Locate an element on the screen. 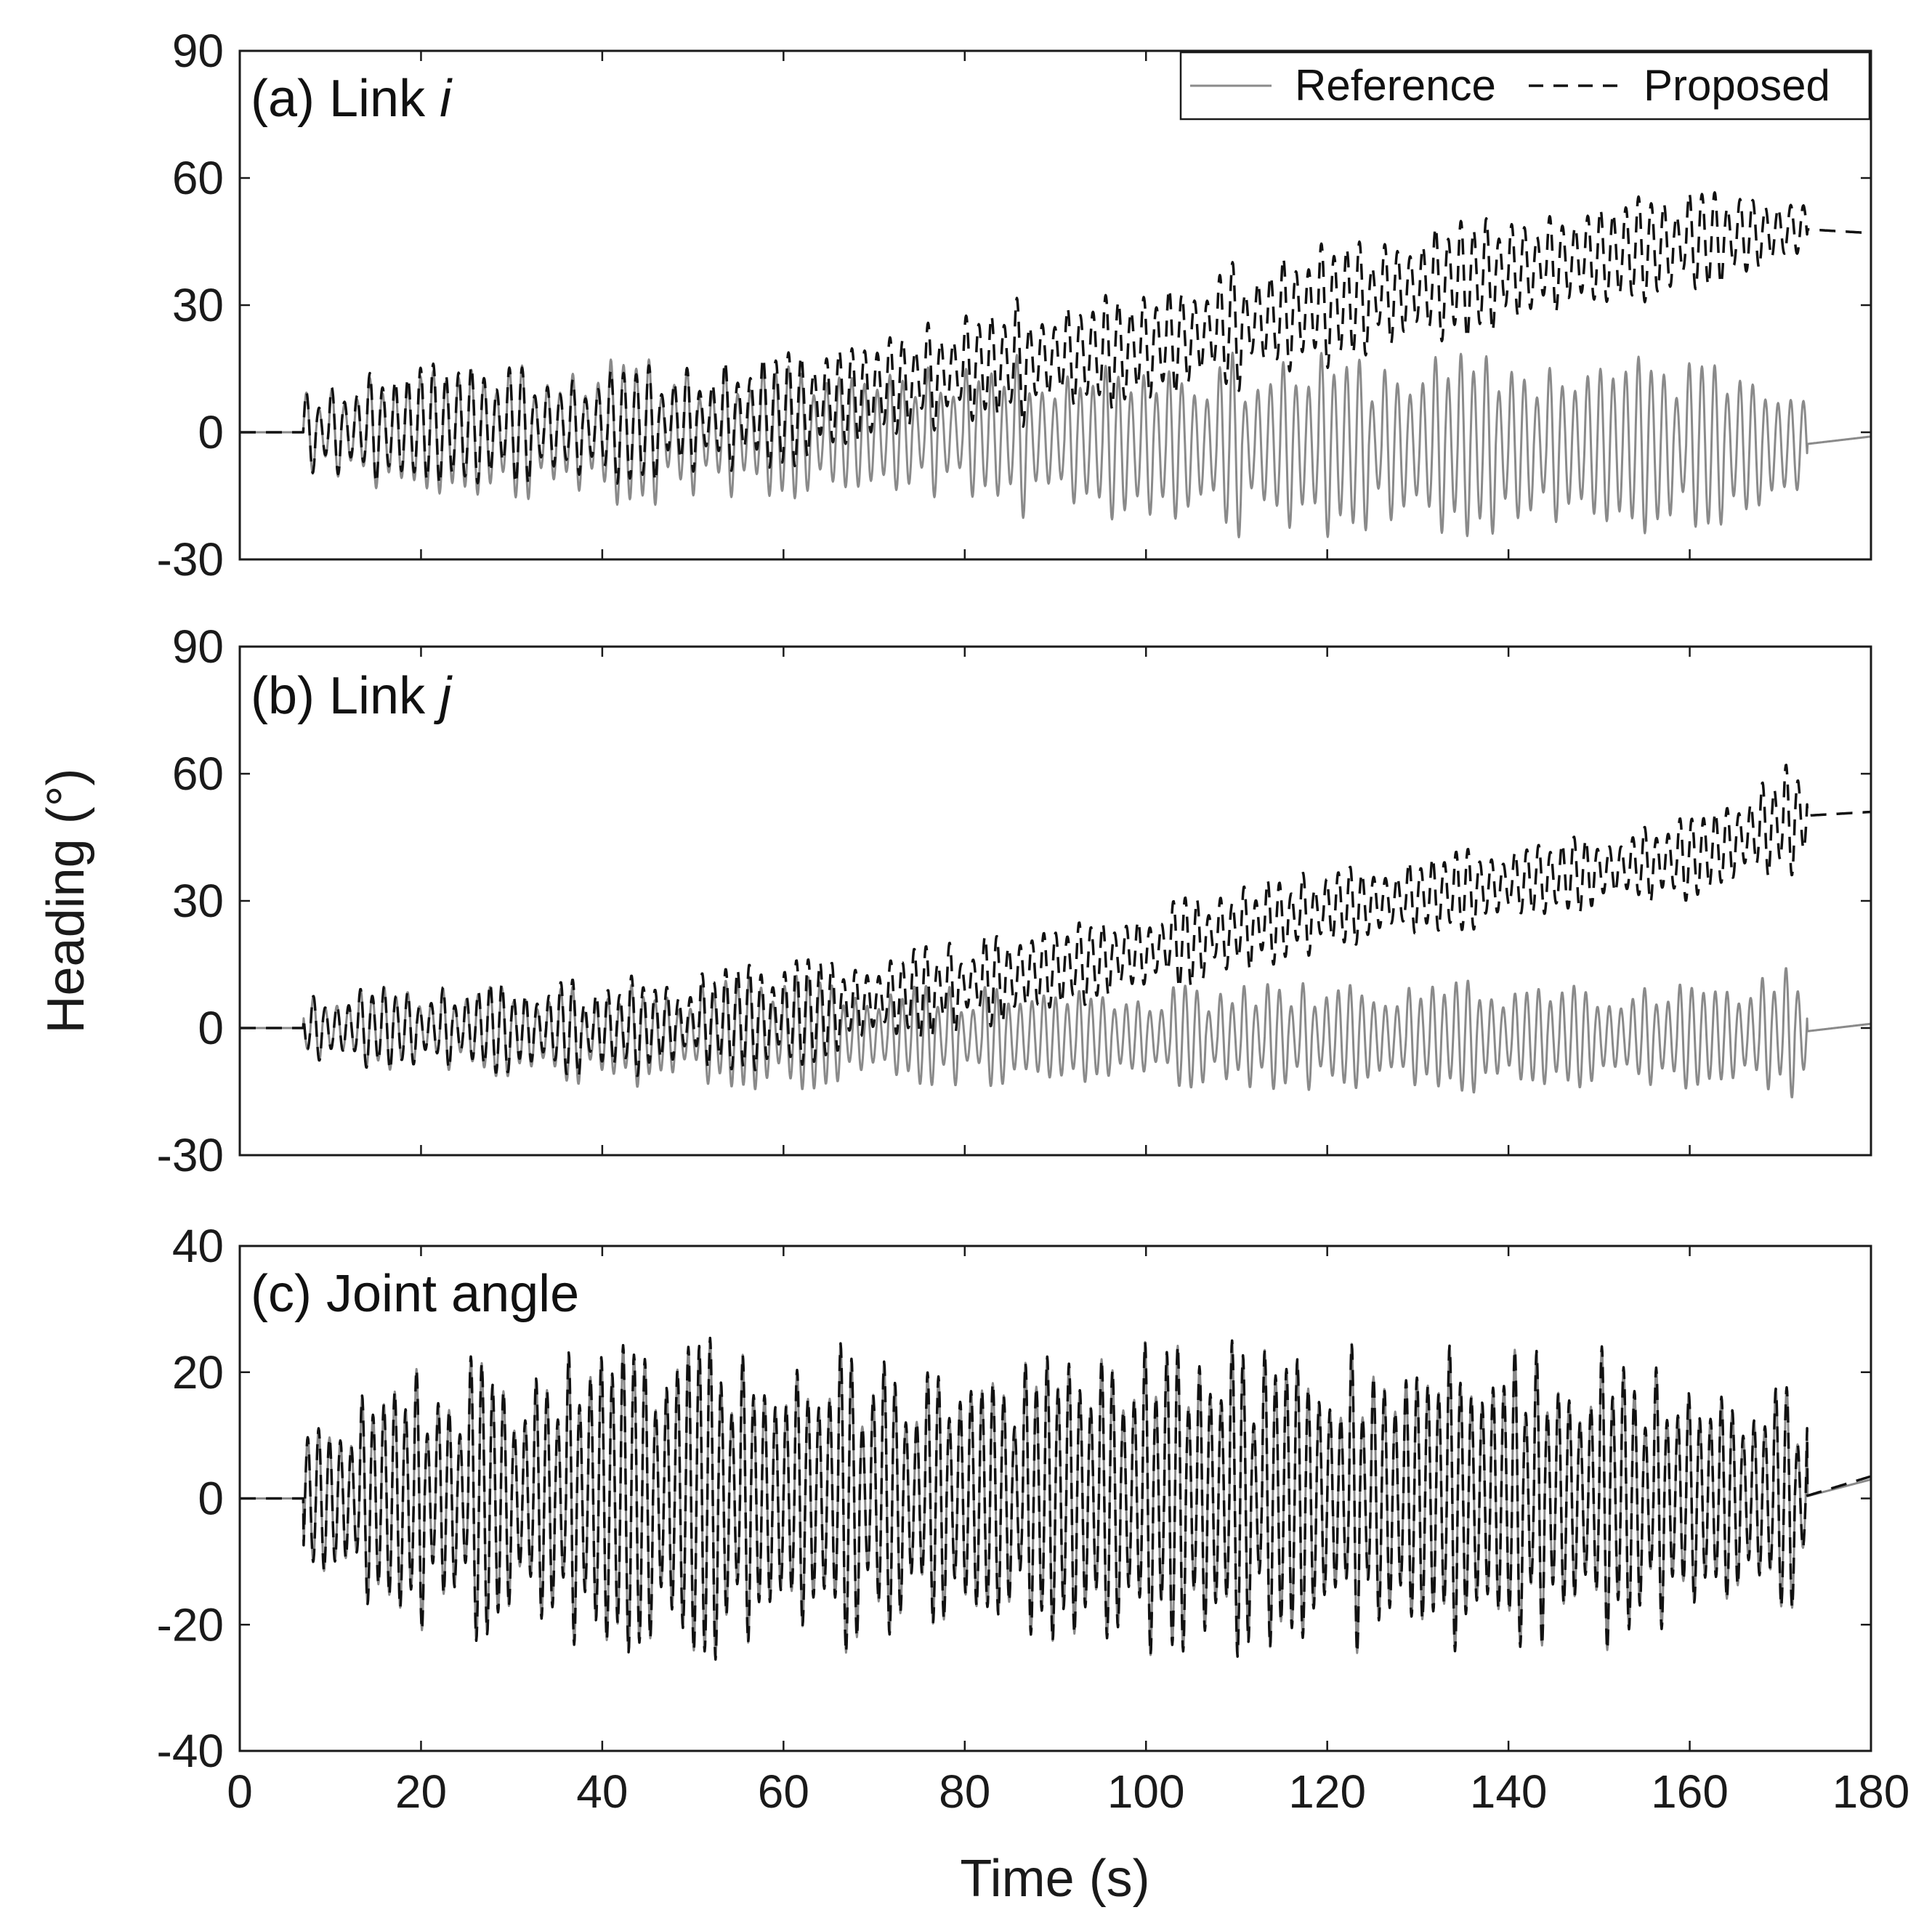 The height and width of the screenshot is (1918, 1932). x-tick-label: 160 is located at coordinates (1690, 1792).